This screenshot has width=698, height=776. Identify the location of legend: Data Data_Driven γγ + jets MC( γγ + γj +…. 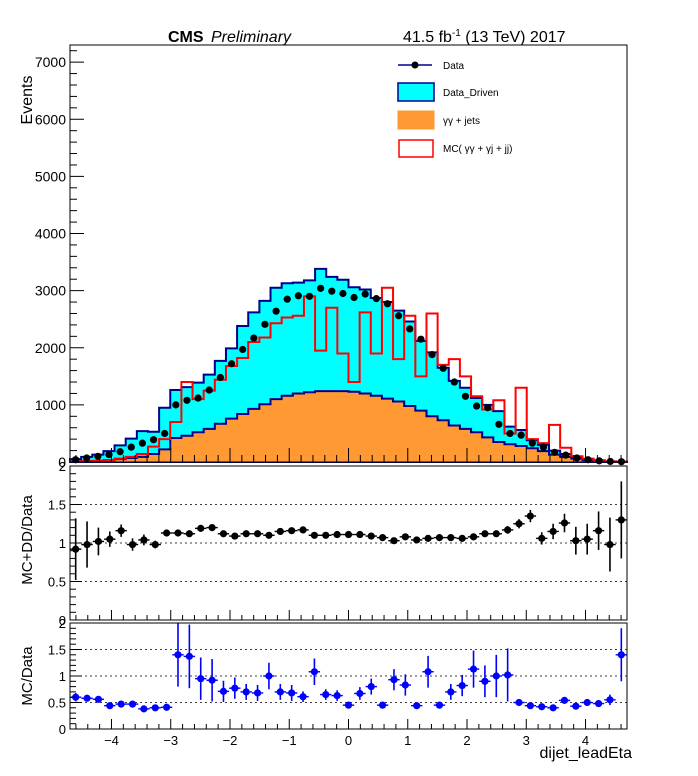
(454, 109).